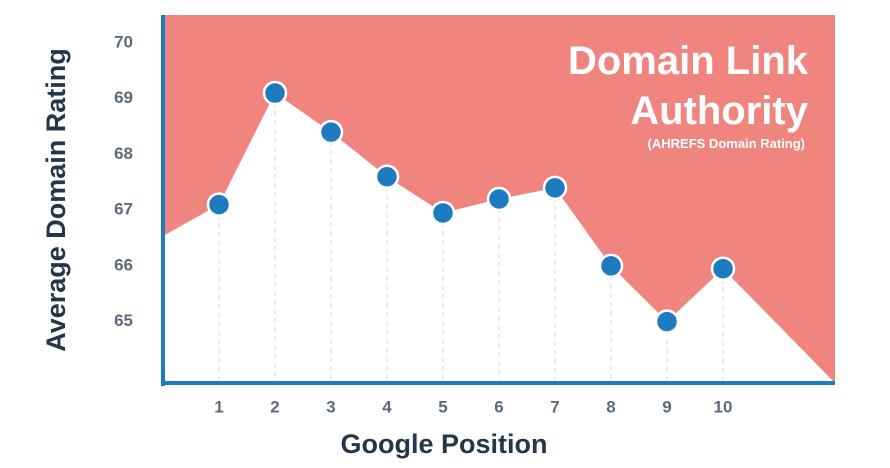  What do you see at coordinates (498, 406) in the screenshot?
I see `x-tick-label: 6` at bounding box center [498, 406].